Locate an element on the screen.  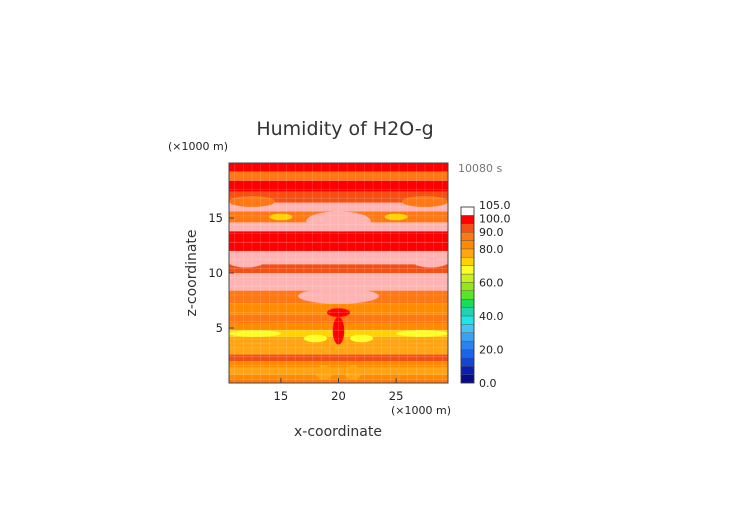
colorbar-frame is located at coordinates (467, 295).